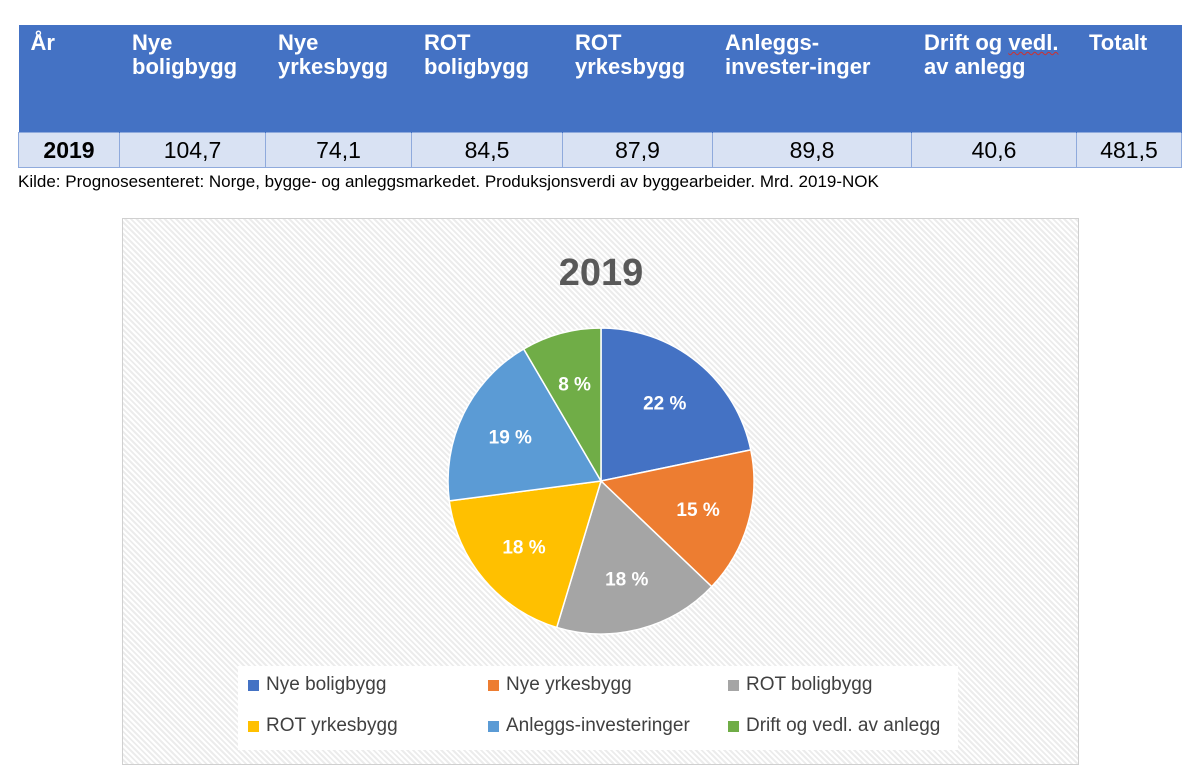 This screenshot has height=765, width=1200. I want to click on pie-slice-rot-yrkesbygg, so click(525, 554).